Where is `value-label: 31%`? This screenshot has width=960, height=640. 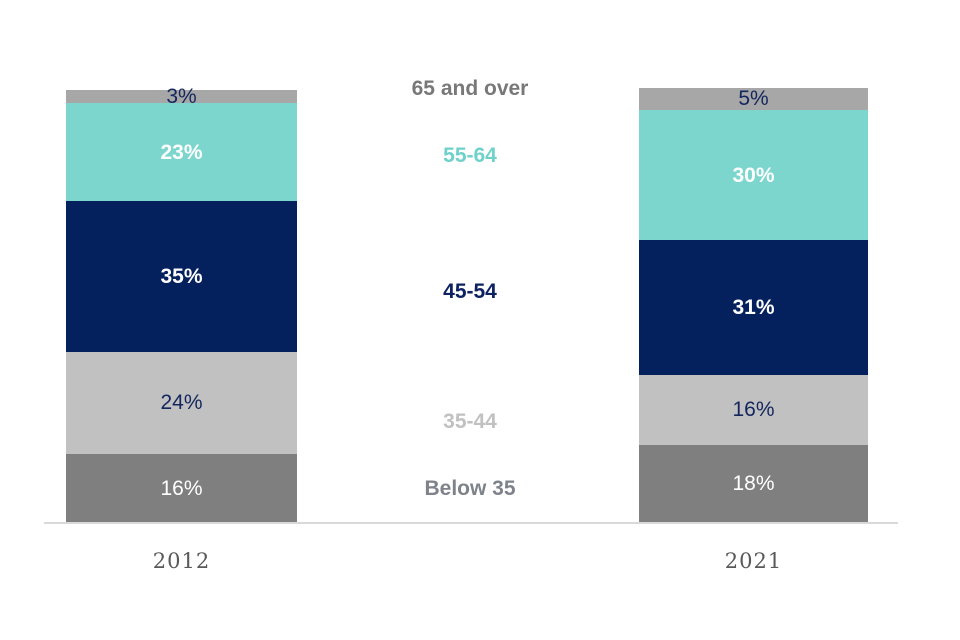 value-label: 31% is located at coordinates (753, 308).